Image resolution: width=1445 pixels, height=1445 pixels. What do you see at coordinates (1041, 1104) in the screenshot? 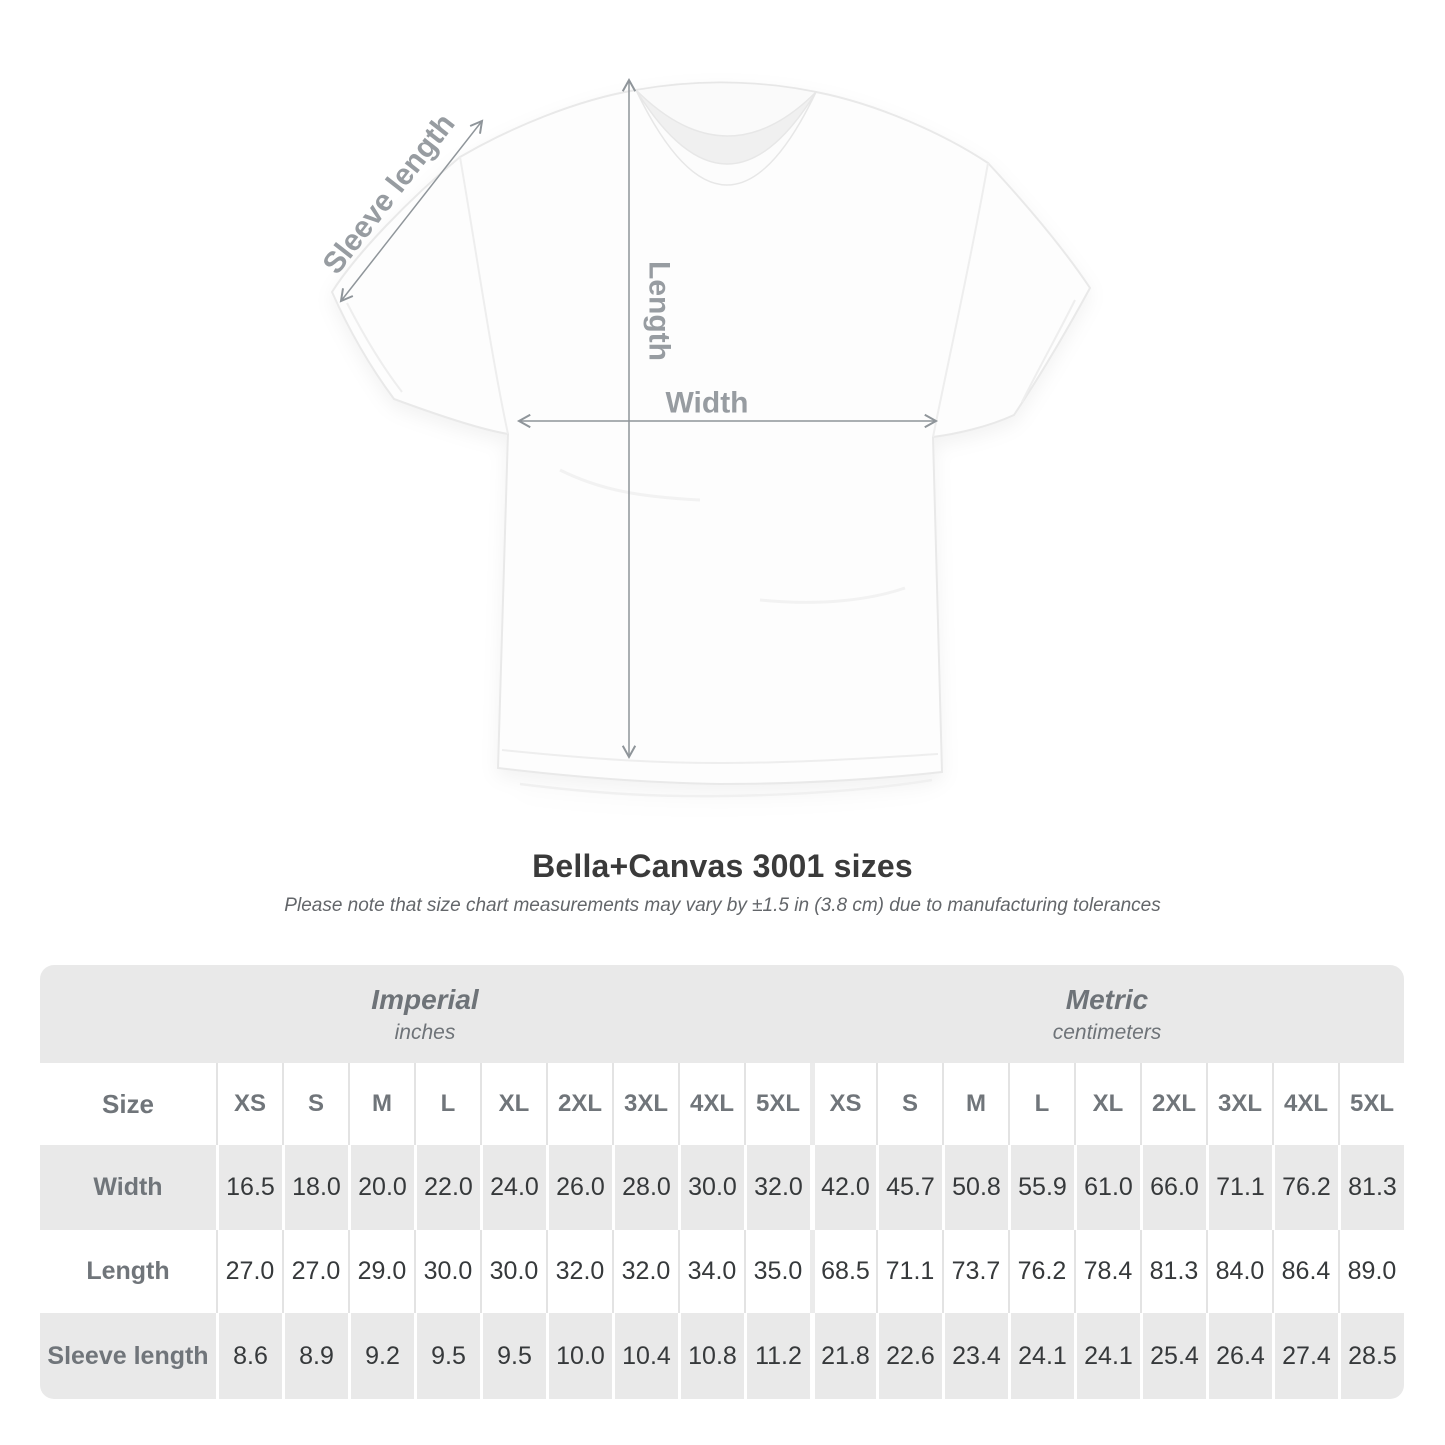
I see `size-col-header-metric: L` at bounding box center [1041, 1104].